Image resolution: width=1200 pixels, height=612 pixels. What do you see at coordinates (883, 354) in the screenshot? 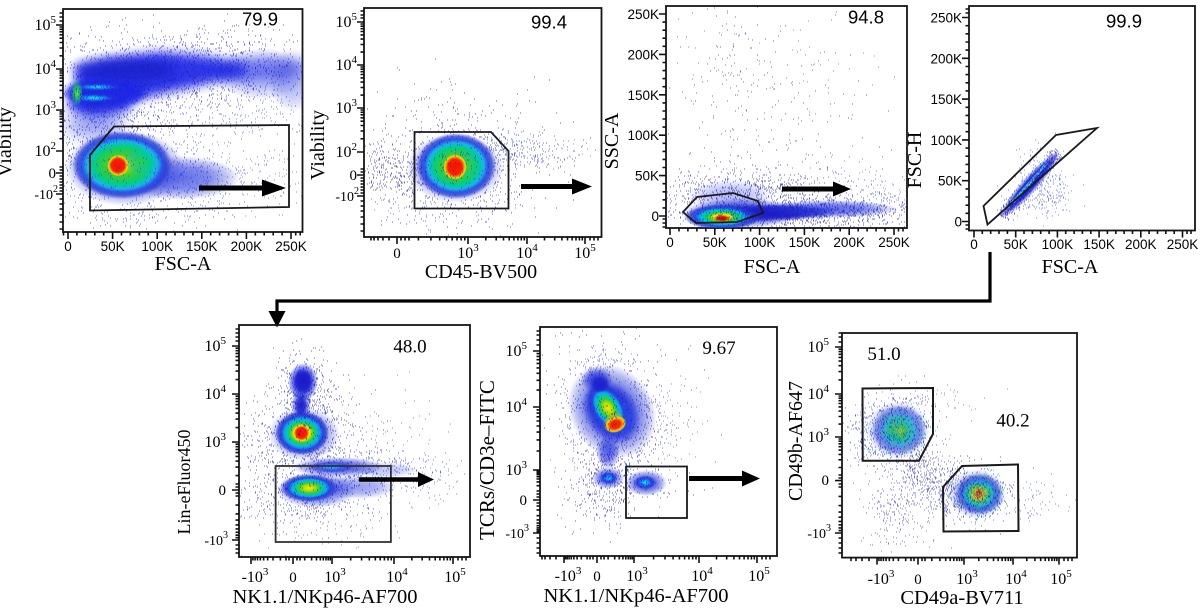
I see `svg-text: 51.0` at bounding box center [883, 354].